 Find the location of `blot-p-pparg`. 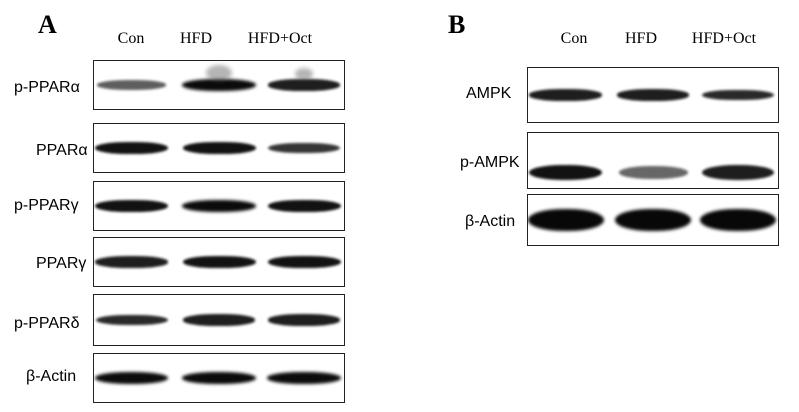

blot-p-pparg is located at coordinates (219, 206).